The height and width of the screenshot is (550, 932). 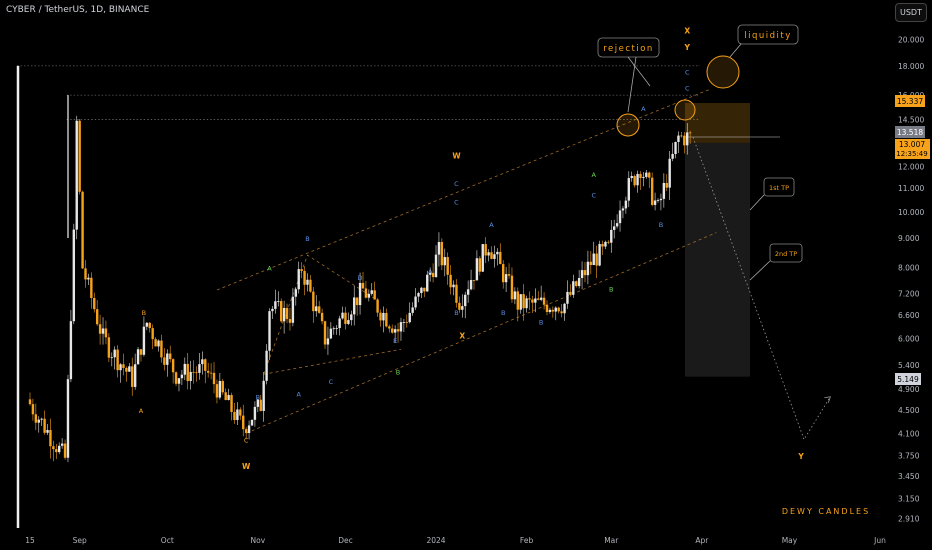 What do you see at coordinates (786, 254) in the screenshot?
I see `second-tp-label: 2nd TP` at bounding box center [786, 254].